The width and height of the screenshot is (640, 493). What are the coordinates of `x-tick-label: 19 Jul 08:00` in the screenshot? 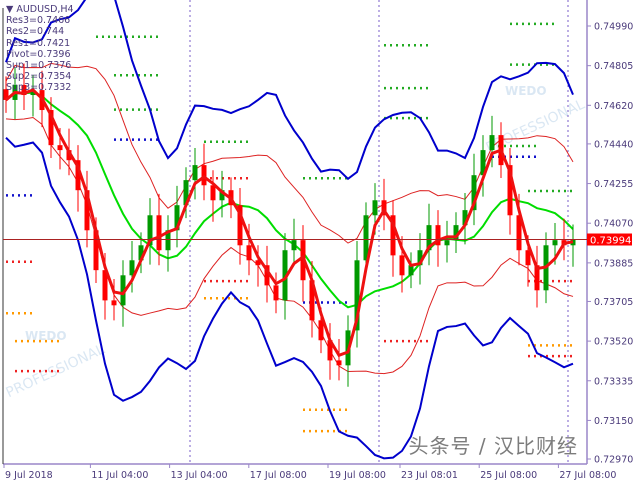 It's located at (357, 475).